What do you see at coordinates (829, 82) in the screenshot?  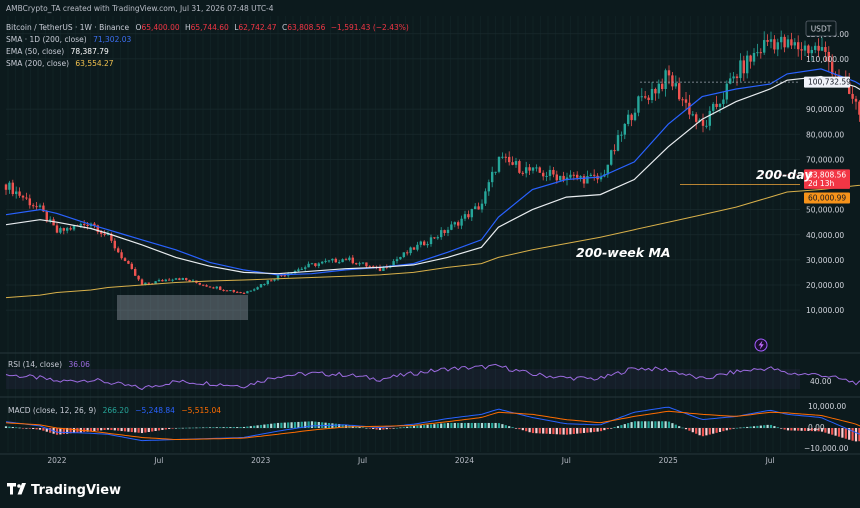 I see `svg-text: 100,732.59` at bounding box center [829, 82].